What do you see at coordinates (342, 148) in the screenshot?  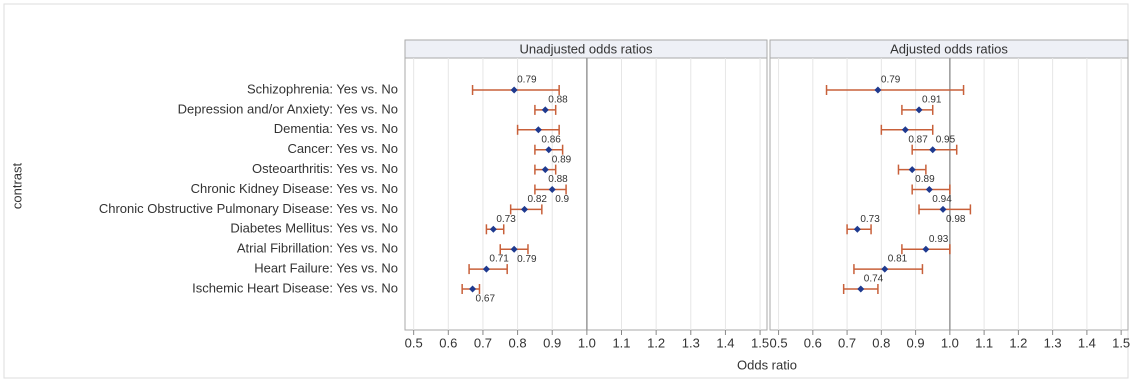 I see `category-label: Cancer: Yes vs. No` at bounding box center [342, 148].